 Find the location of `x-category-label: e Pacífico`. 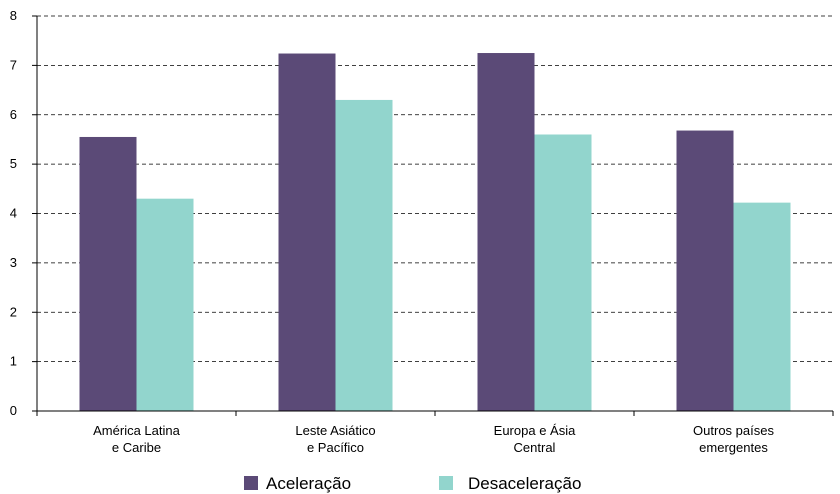

x-category-label: e Pacífico is located at coordinates (335, 447).